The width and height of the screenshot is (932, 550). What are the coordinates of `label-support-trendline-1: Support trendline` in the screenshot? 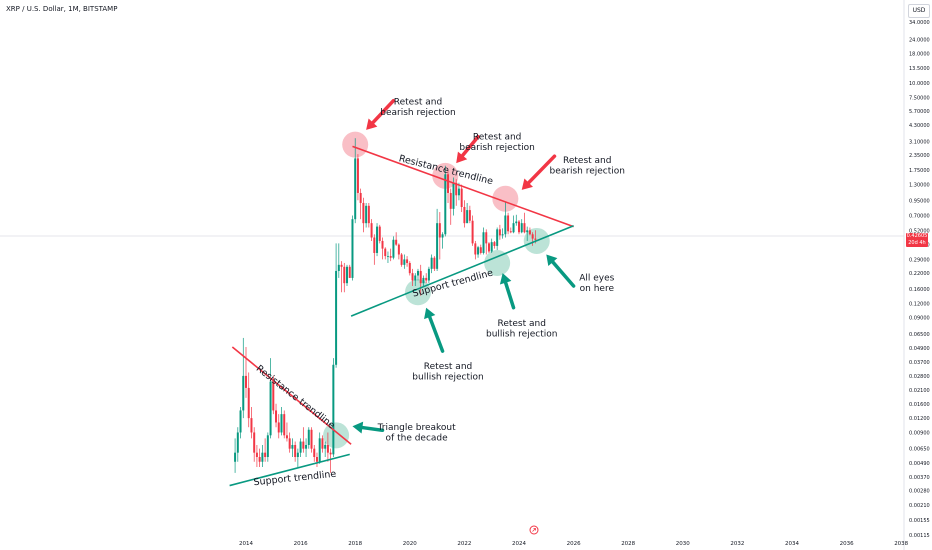 It's located at (295, 479).